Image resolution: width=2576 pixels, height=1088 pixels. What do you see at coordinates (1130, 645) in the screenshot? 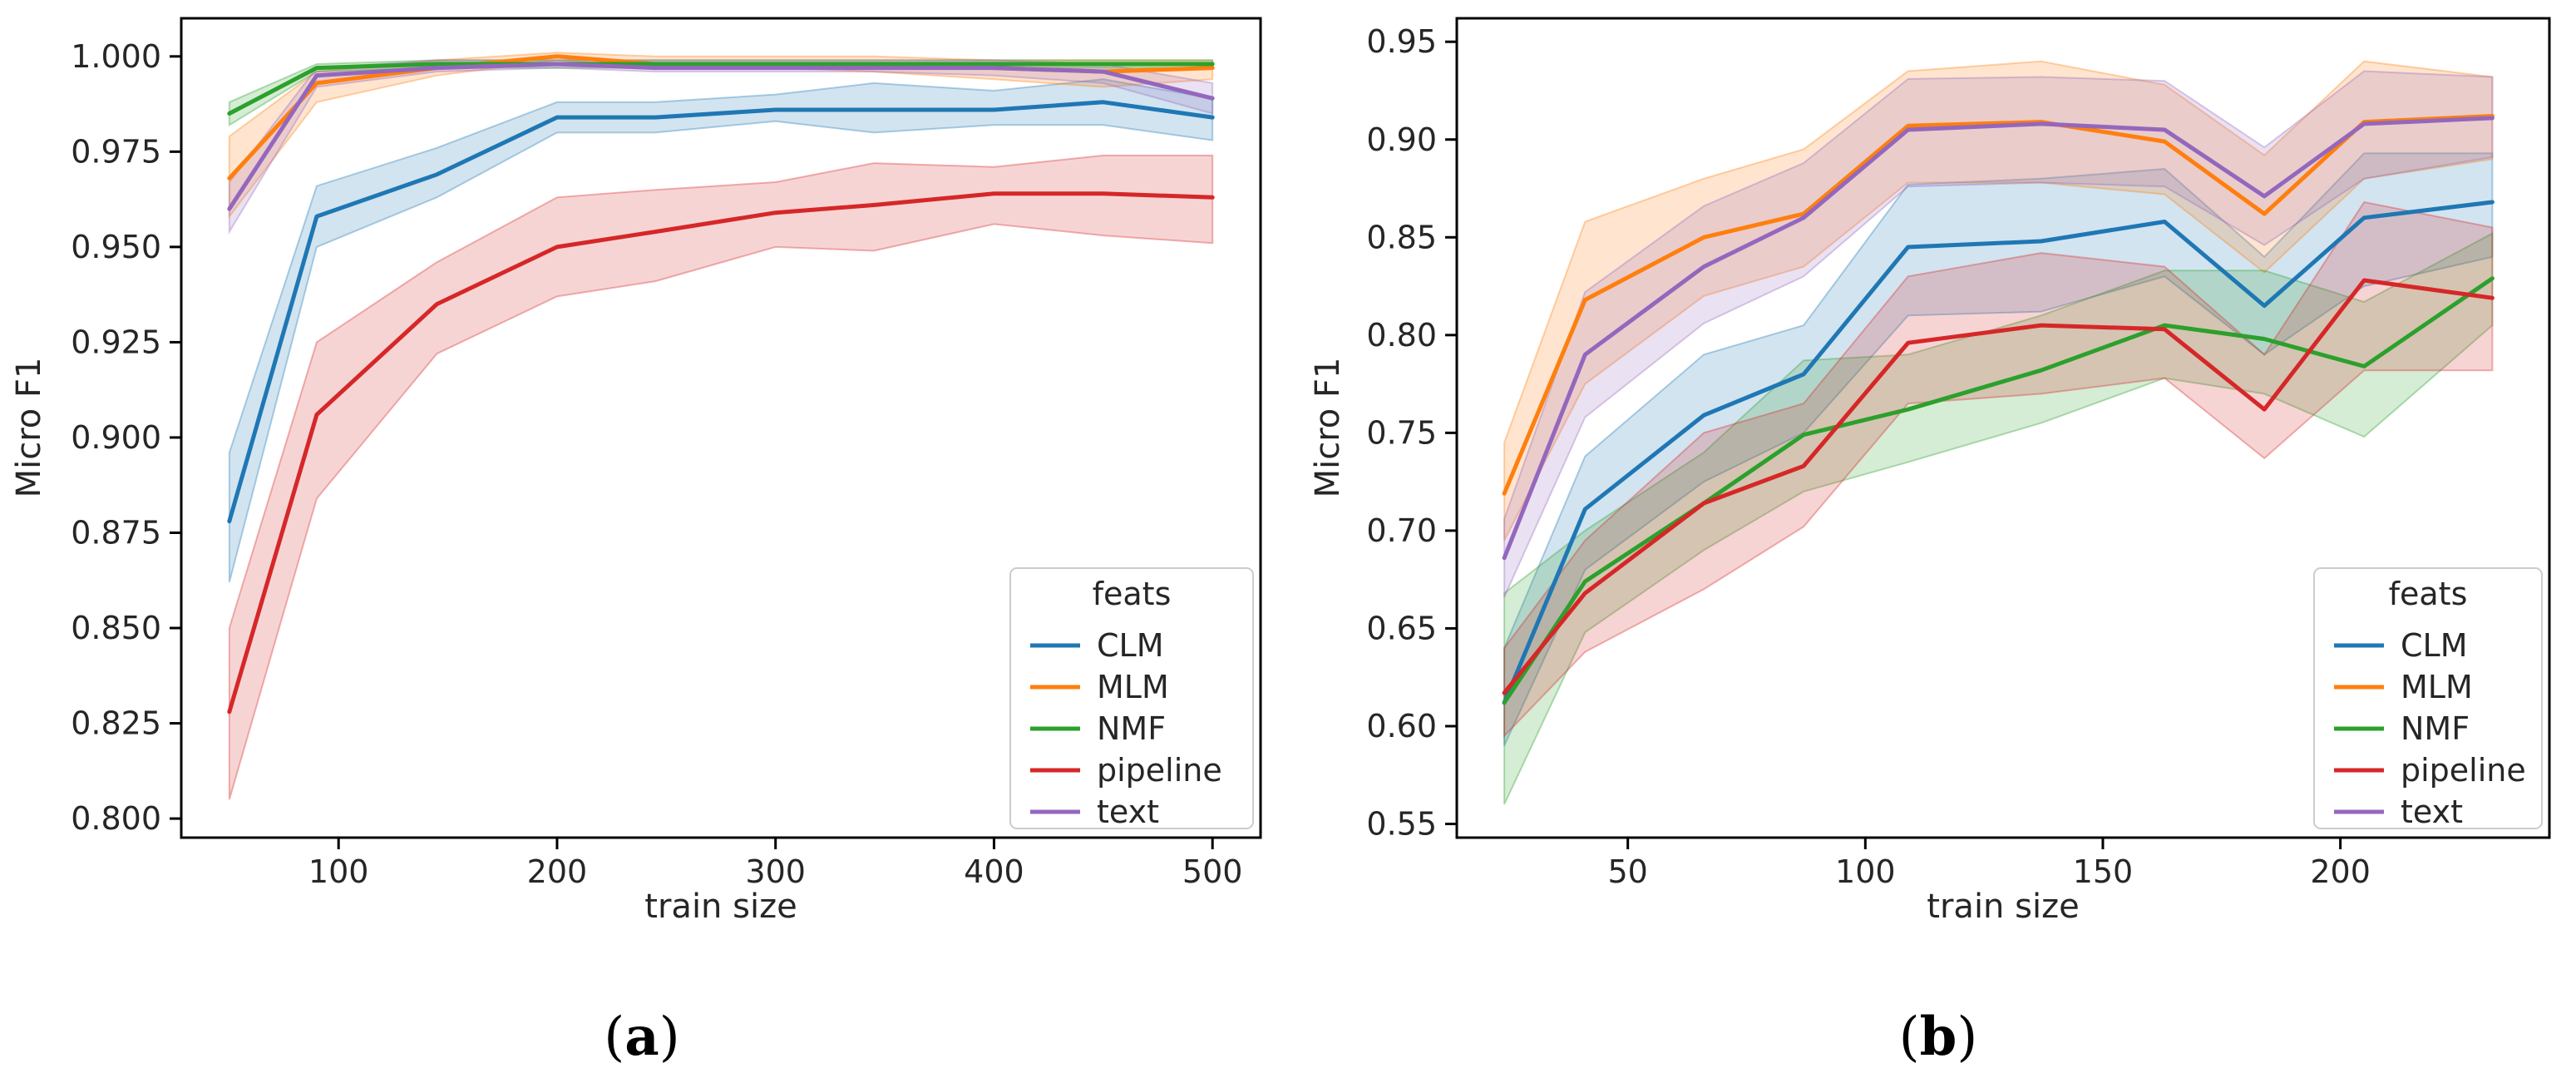
I see `legend-label-clm: CLM` at bounding box center [1130, 645].